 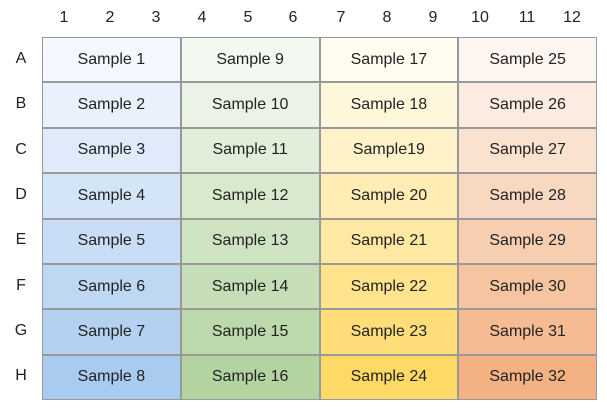 What do you see at coordinates (250, 241) in the screenshot?
I see `sample-cell: Sample 13` at bounding box center [250, 241].